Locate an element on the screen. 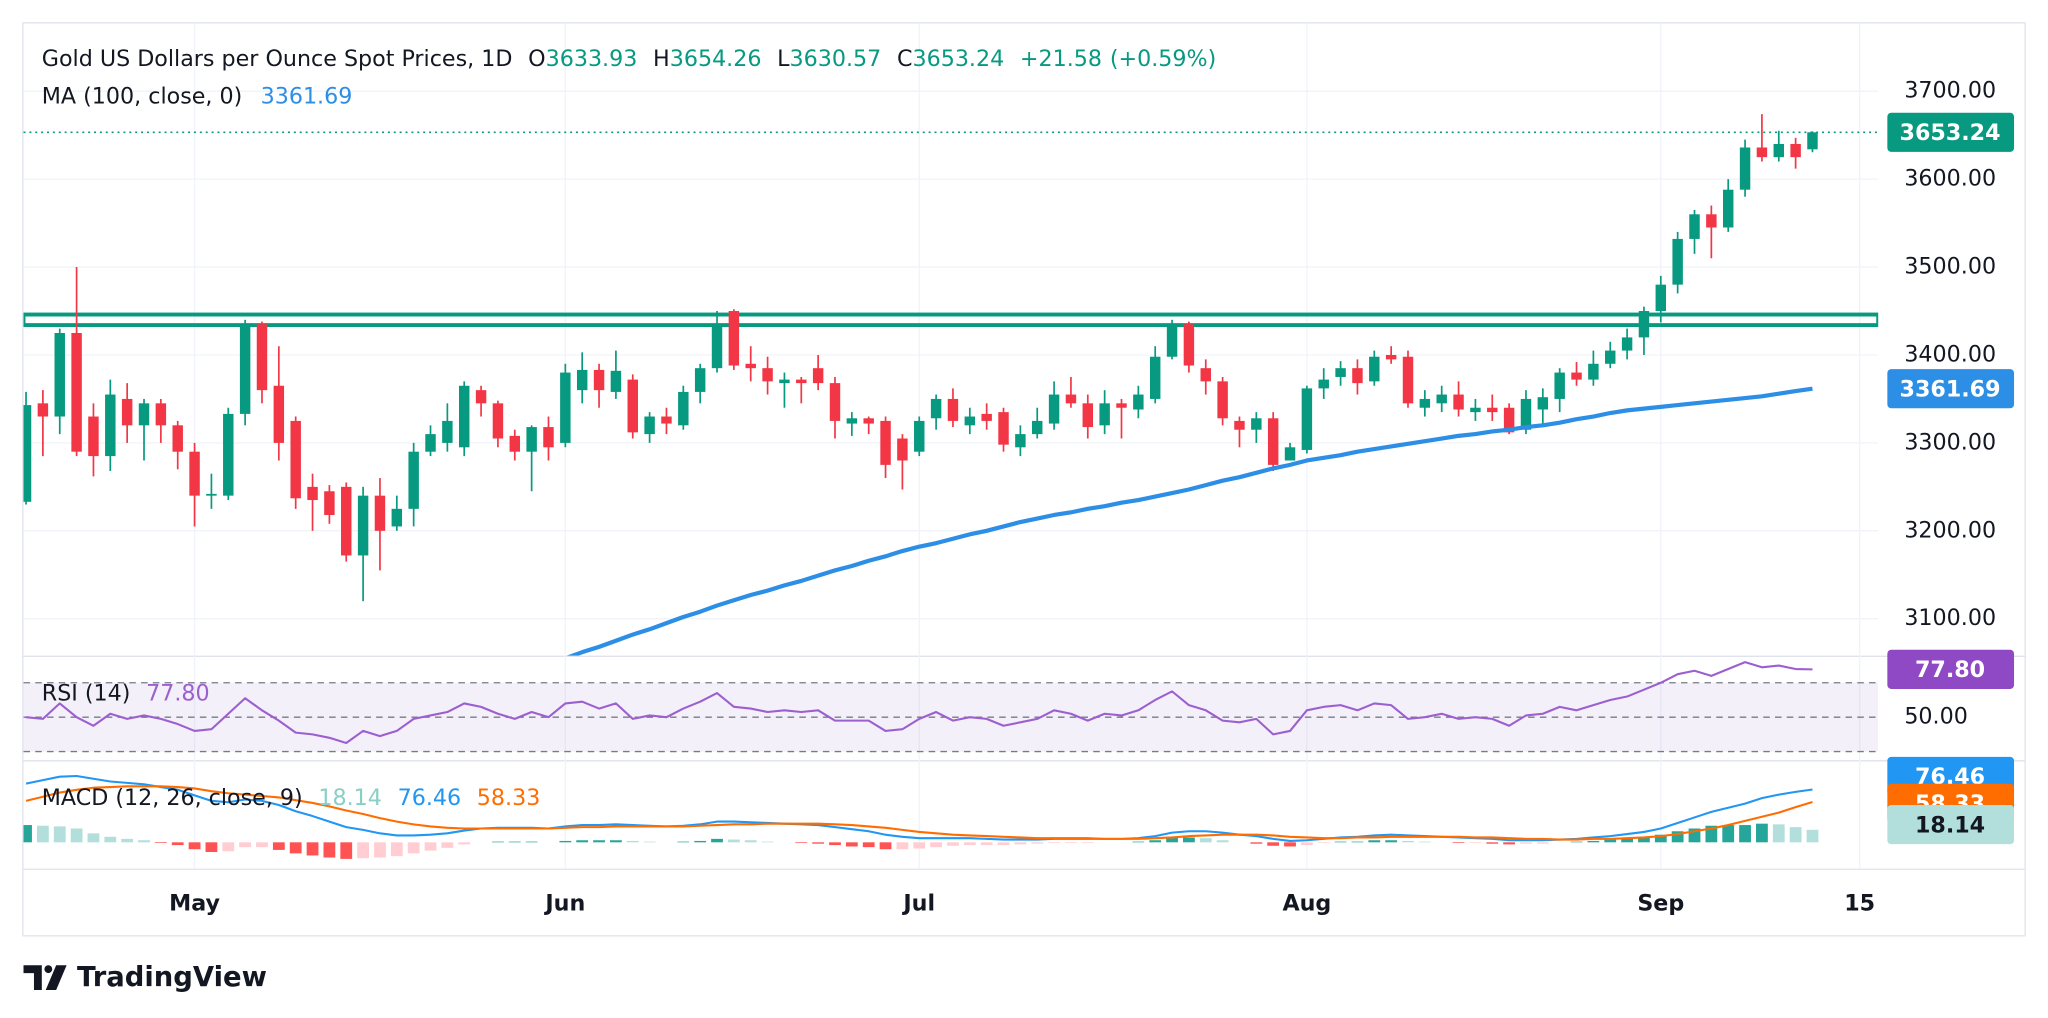 The image size is (2048, 1018). y-tick-label: 3600.00 is located at coordinates (1950, 179).